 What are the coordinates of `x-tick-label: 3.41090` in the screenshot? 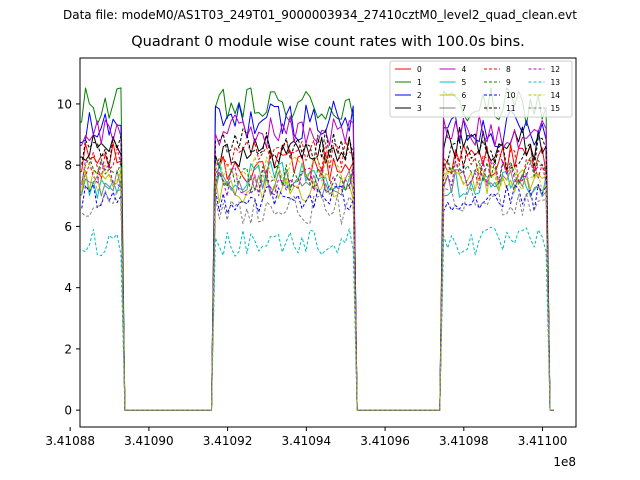 It's located at (149, 441).